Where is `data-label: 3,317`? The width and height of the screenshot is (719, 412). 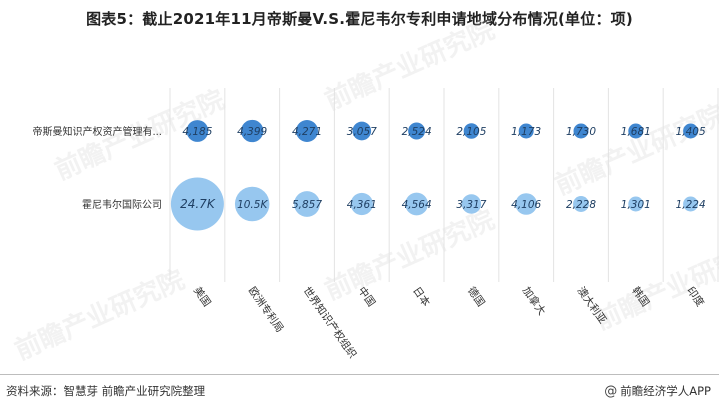 data-label: 3,317 is located at coordinates (471, 205).